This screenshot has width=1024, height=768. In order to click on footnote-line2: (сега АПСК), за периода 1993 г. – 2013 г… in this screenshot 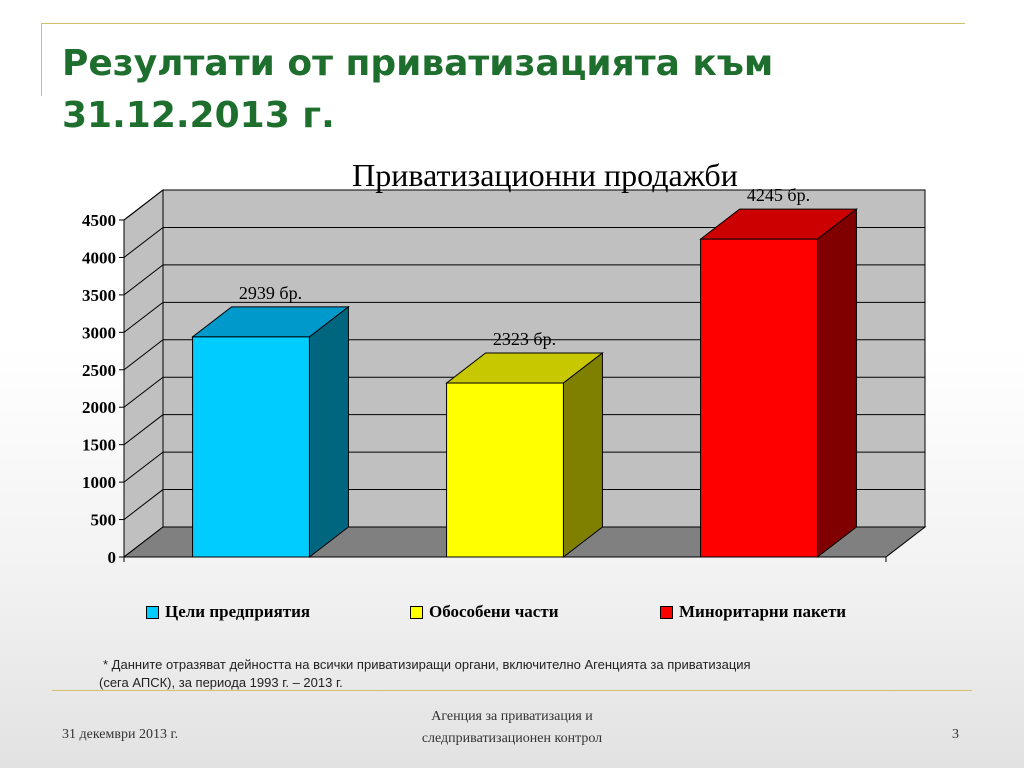, I will do `click(221, 682)`.